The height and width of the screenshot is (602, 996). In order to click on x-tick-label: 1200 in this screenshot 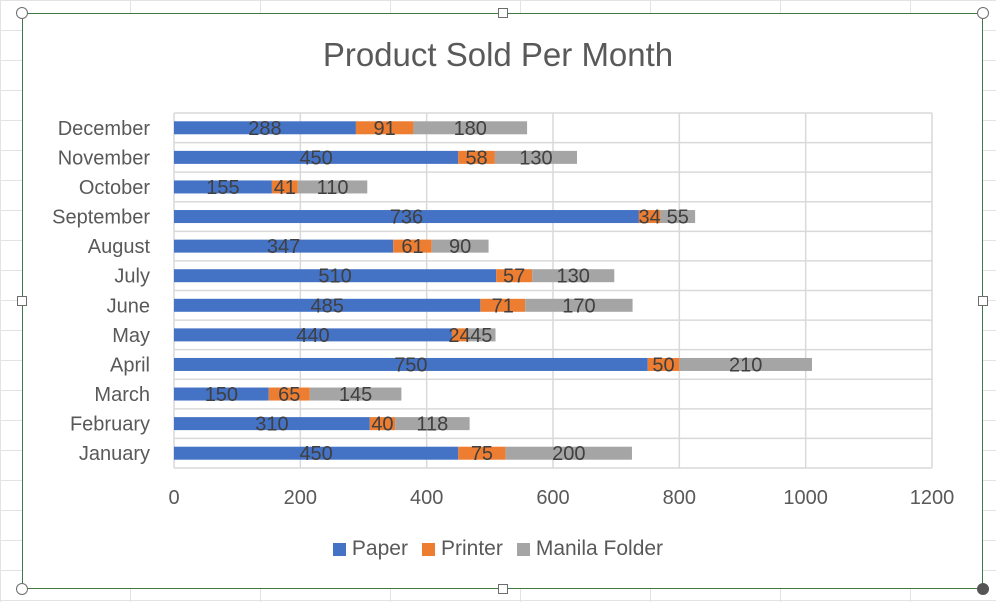, I will do `click(932, 498)`.